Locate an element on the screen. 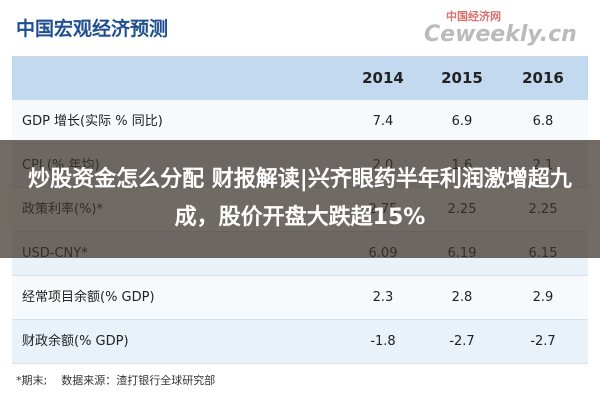  cell-value: 2.8 is located at coordinates (462, 297).